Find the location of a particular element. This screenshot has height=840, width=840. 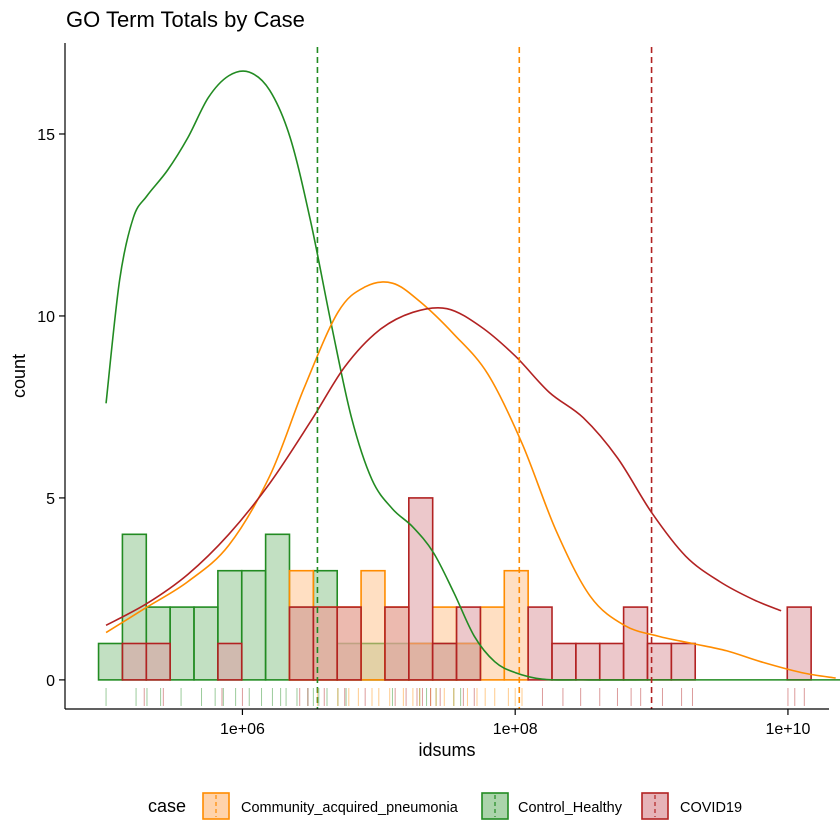

y-axis-label: count is located at coordinates (19, 376).